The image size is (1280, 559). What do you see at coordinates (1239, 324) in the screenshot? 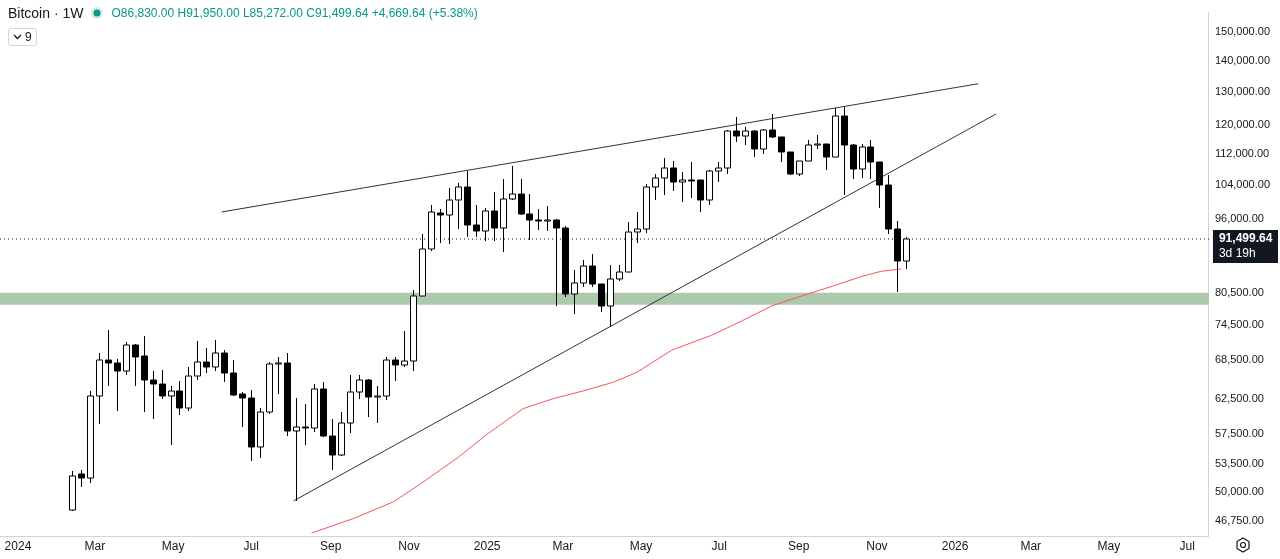
I see `y-tick-label: 74,500.00` at bounding box center [1239, 324].